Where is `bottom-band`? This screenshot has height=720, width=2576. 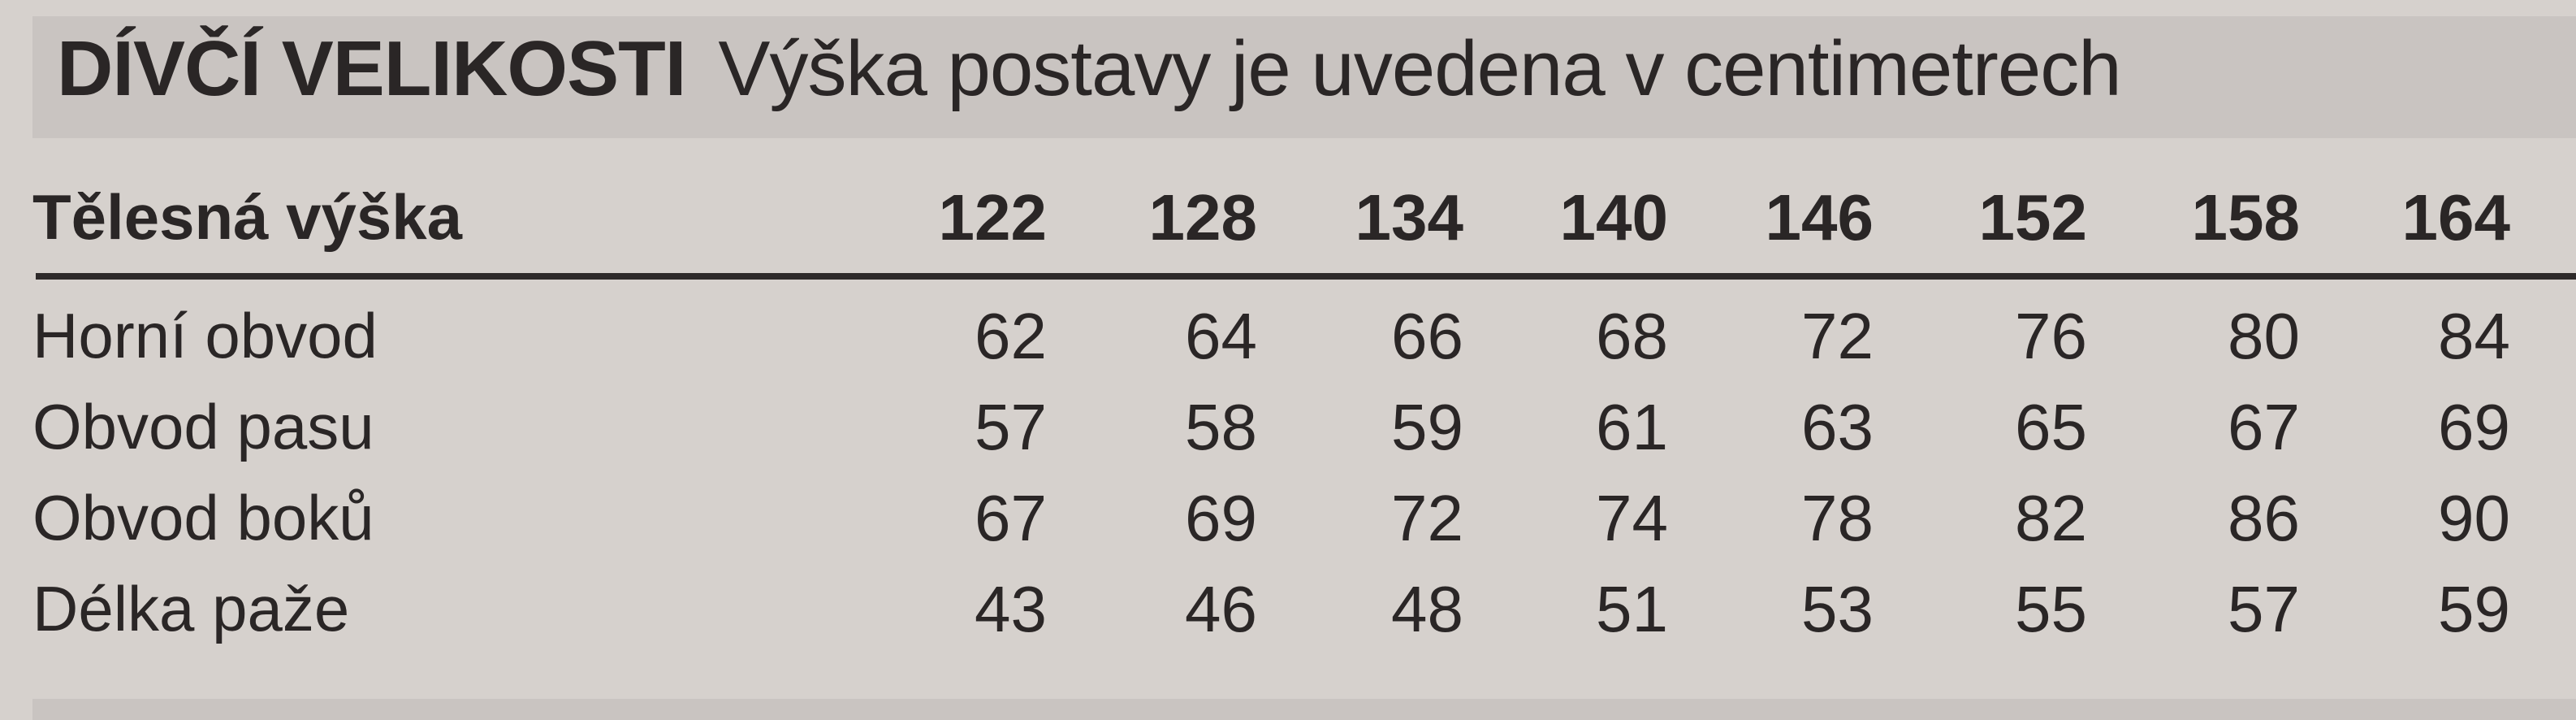 bottom-band is located at coordinates (1304, 710).